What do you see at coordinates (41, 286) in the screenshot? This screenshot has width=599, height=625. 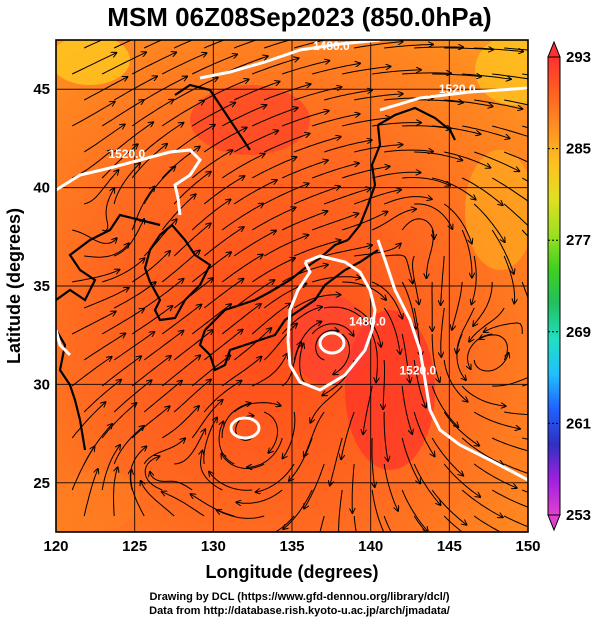 I see `y-tick-labels: 25 30 35 40 45` at bounding box center [41, 286].